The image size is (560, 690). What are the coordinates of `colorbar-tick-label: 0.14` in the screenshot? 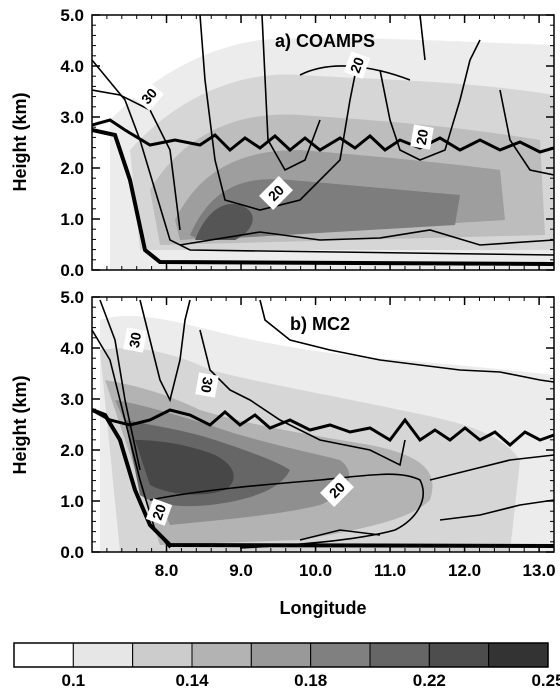 It's located at (192, 680).